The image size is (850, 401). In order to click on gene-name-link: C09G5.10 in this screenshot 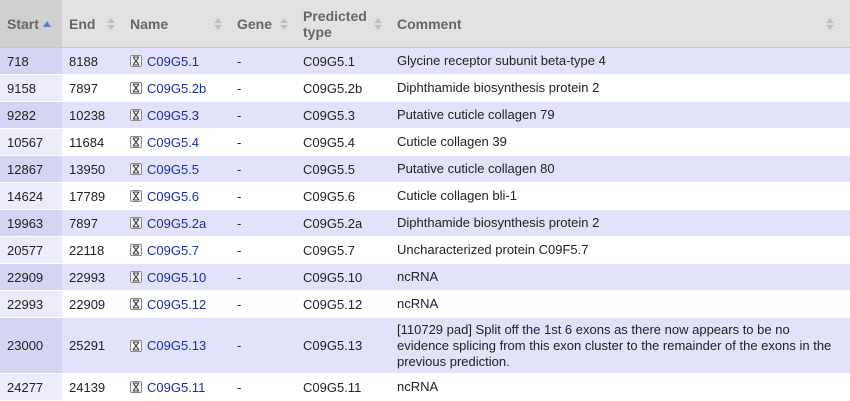, I will do `click(177, 277)`.